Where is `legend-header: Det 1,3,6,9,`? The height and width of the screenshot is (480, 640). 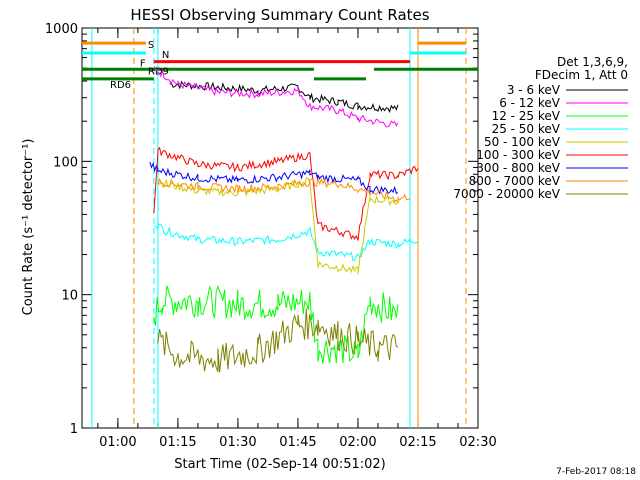 legend-header: Det 1,3,6,9, is located at coordinates (592, 62).